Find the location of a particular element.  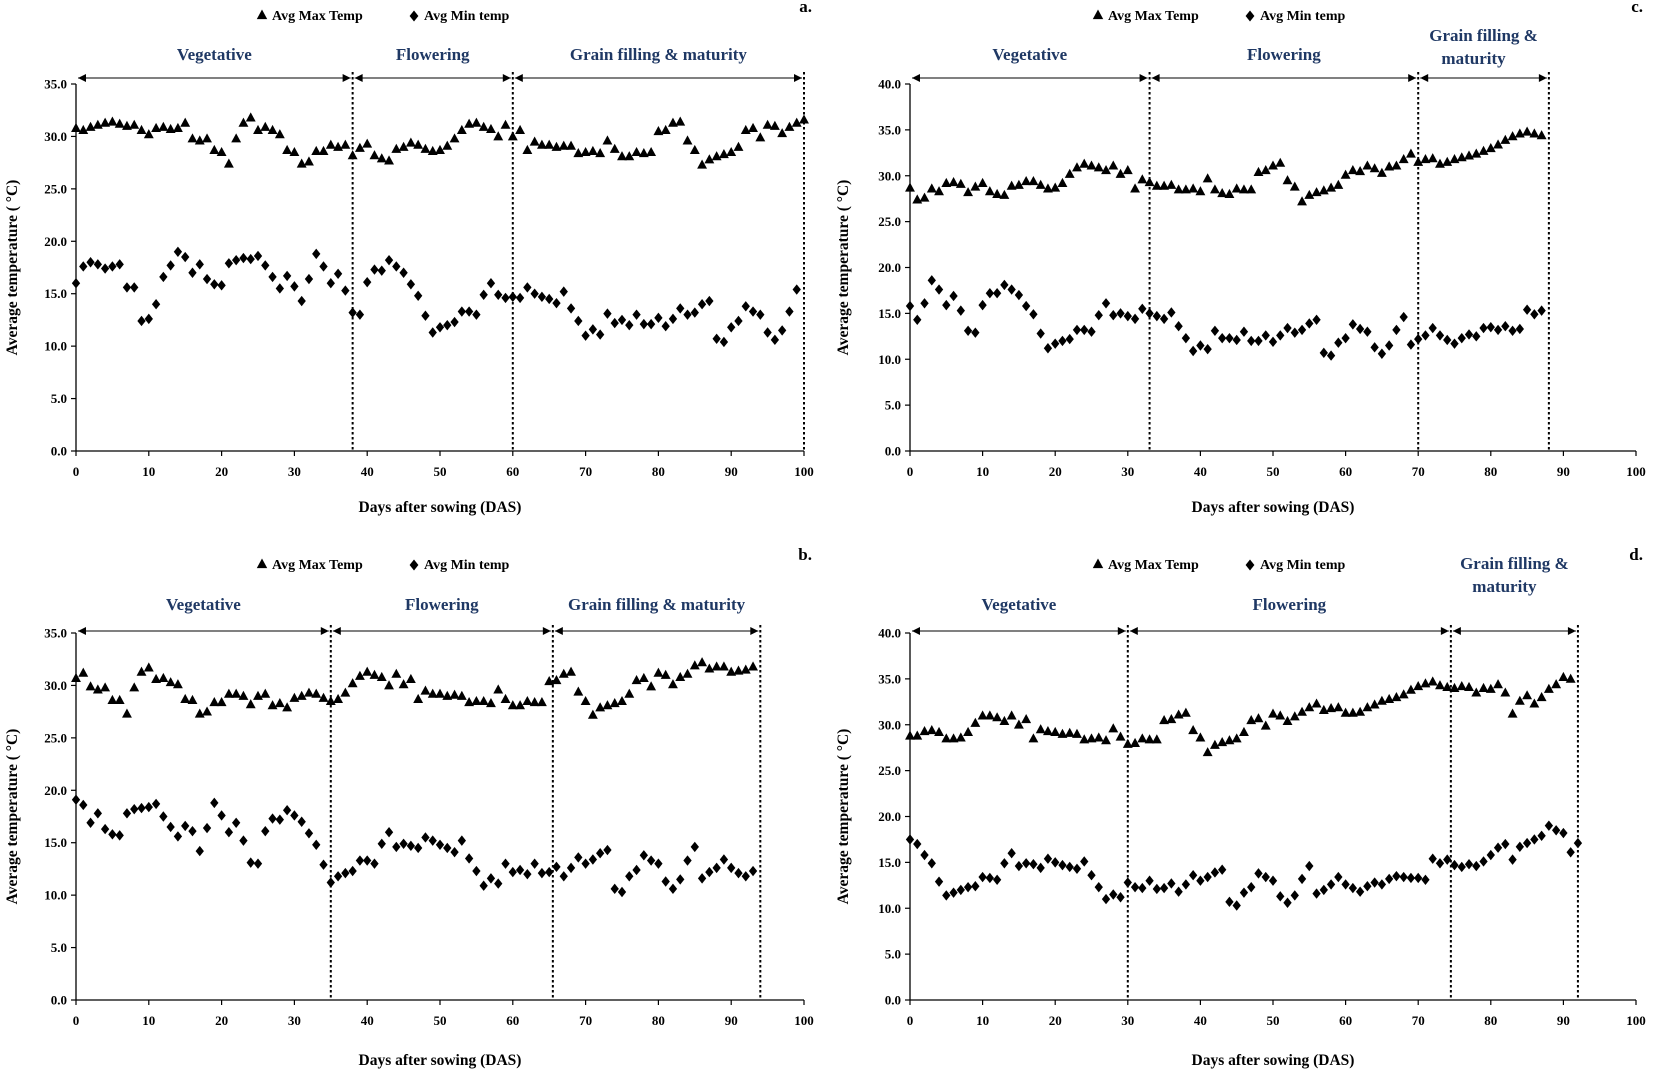

legend-diamond-marker is located at coordinates (1250, 565).